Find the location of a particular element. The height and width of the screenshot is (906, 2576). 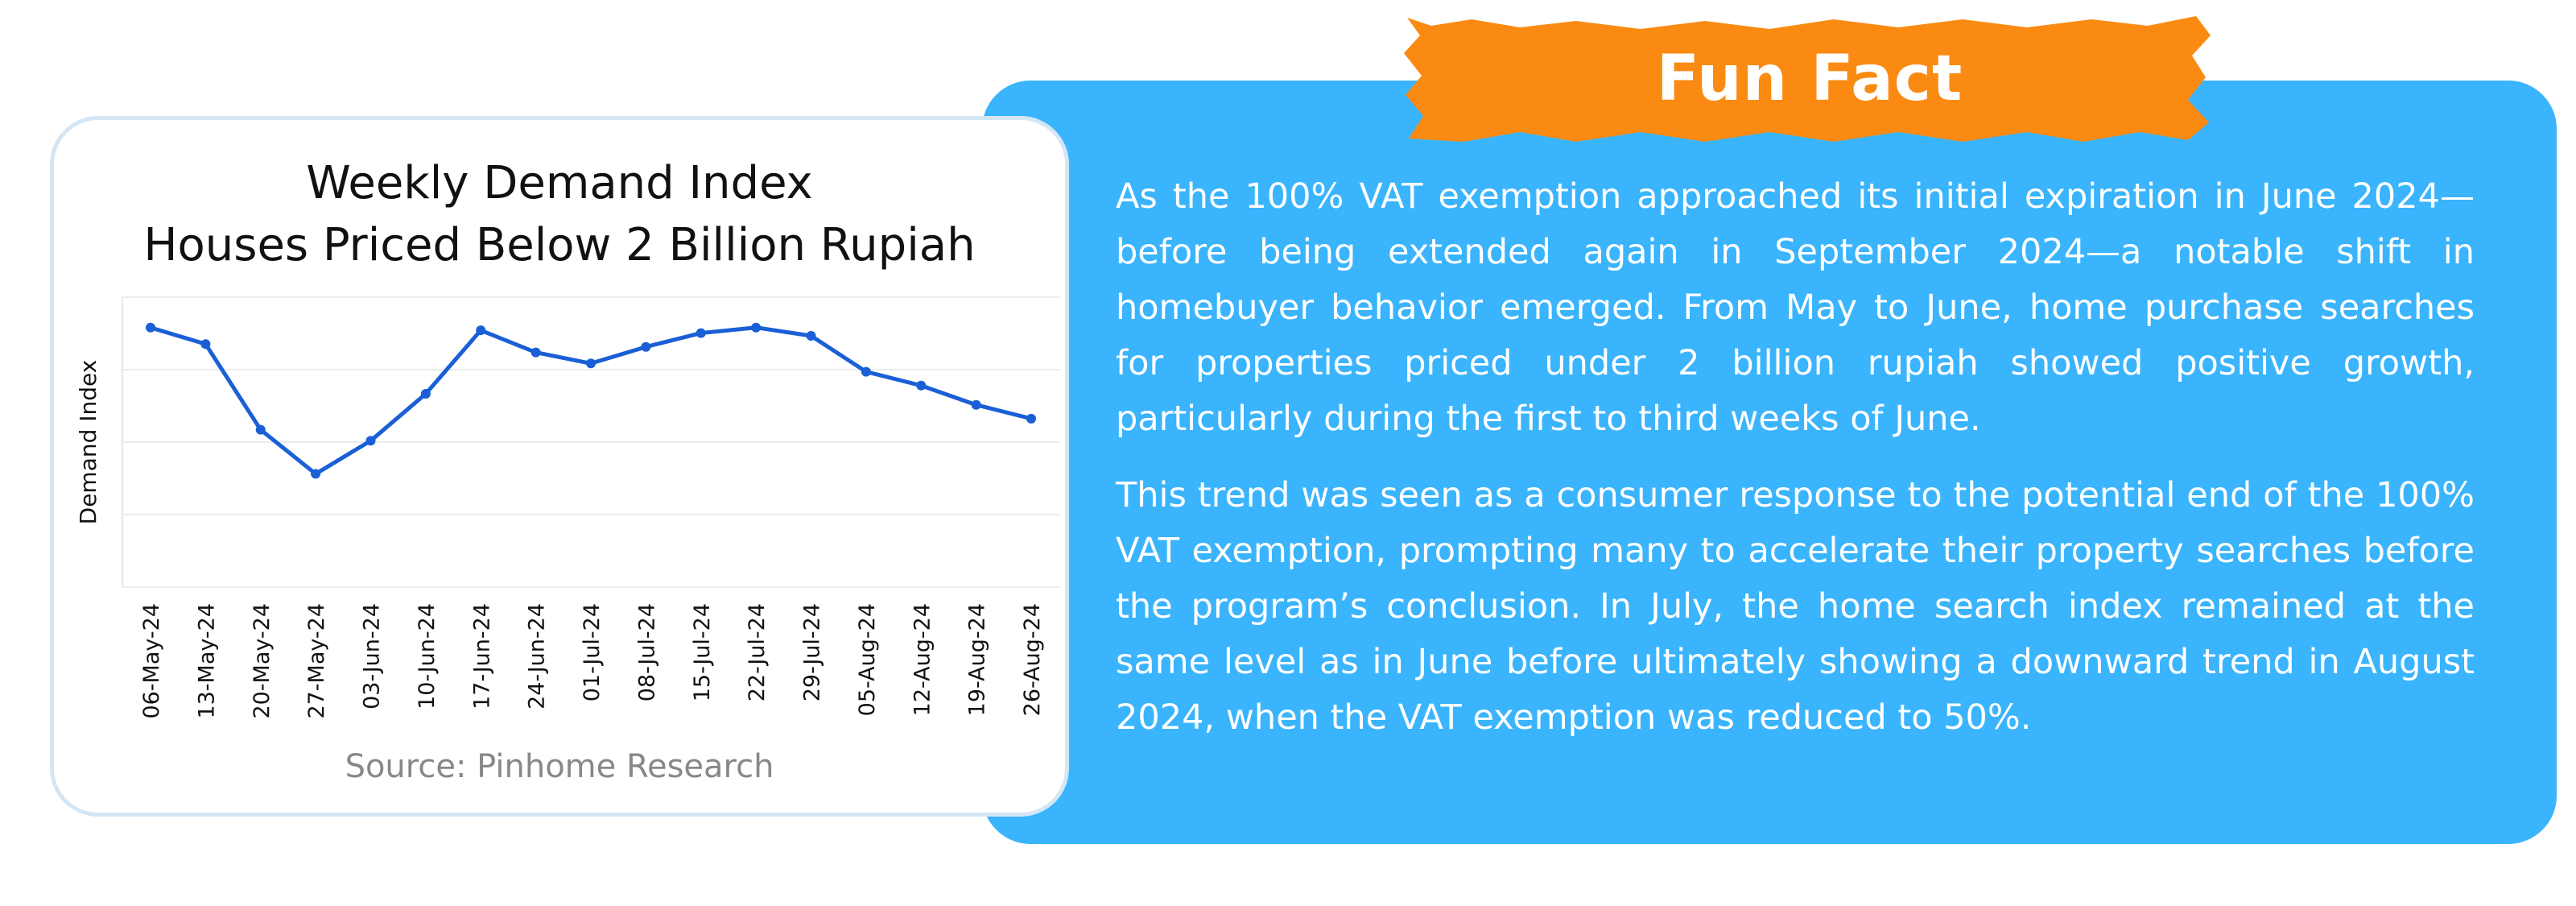

x-tick-label: 06-May-24 is located at coordinates (151, 661).